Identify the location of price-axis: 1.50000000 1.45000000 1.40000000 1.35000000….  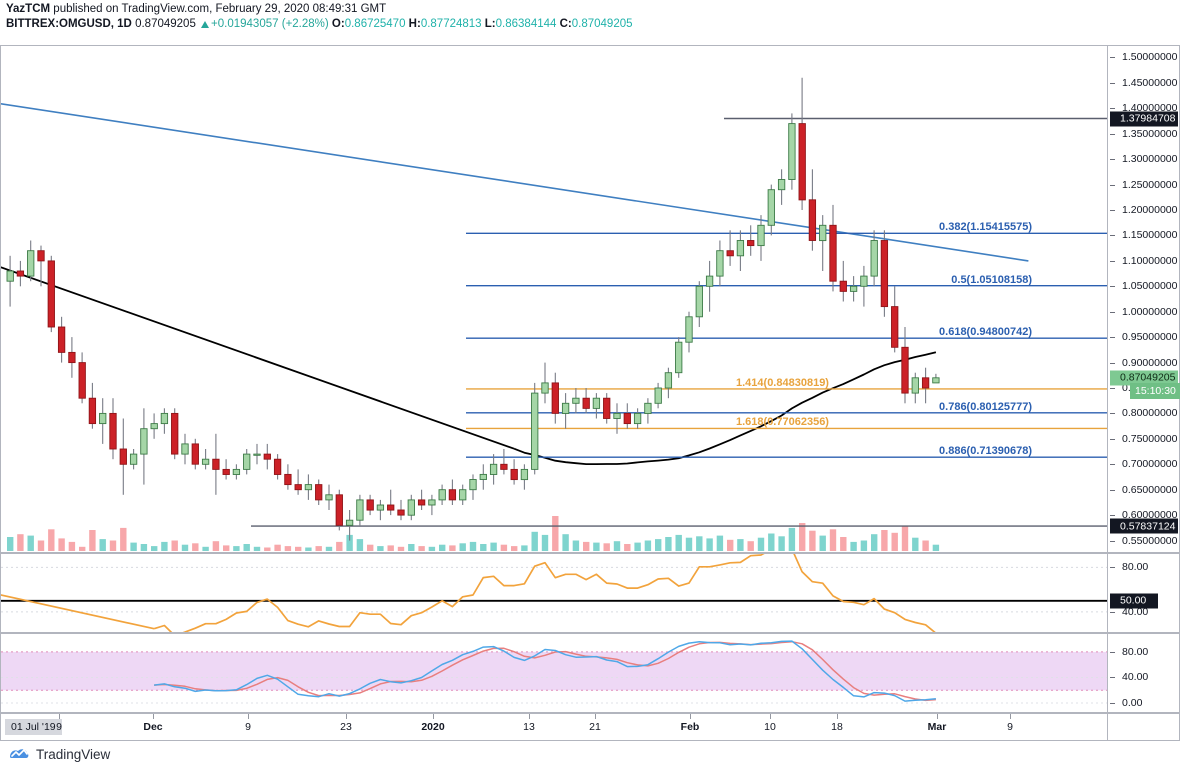
(1144, 299).